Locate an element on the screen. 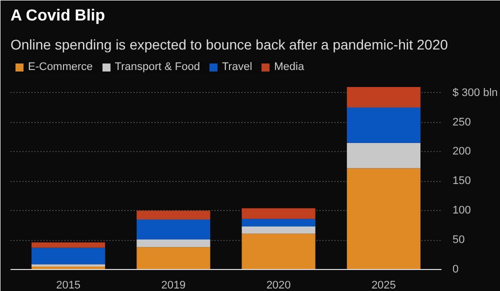  y-tick-label: $ 300 bln is located at coordinates (475, 92).